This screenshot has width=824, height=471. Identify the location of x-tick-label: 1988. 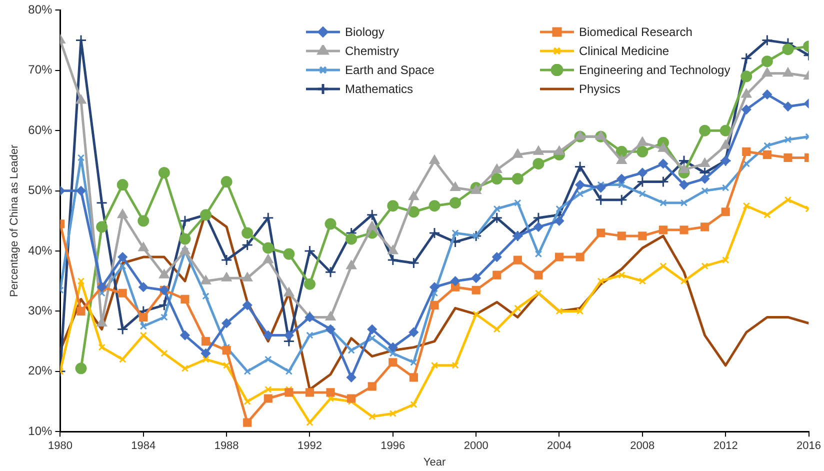
(226, 446).